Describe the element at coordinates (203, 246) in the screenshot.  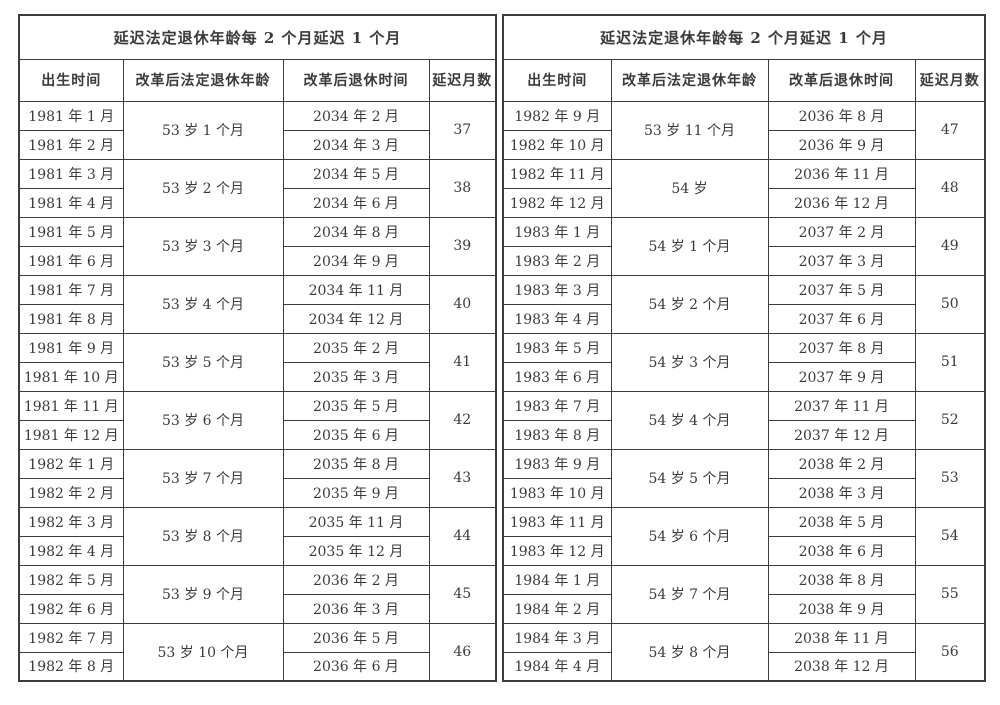
I see `age-cell: 53 岁 3 个月` at that location.